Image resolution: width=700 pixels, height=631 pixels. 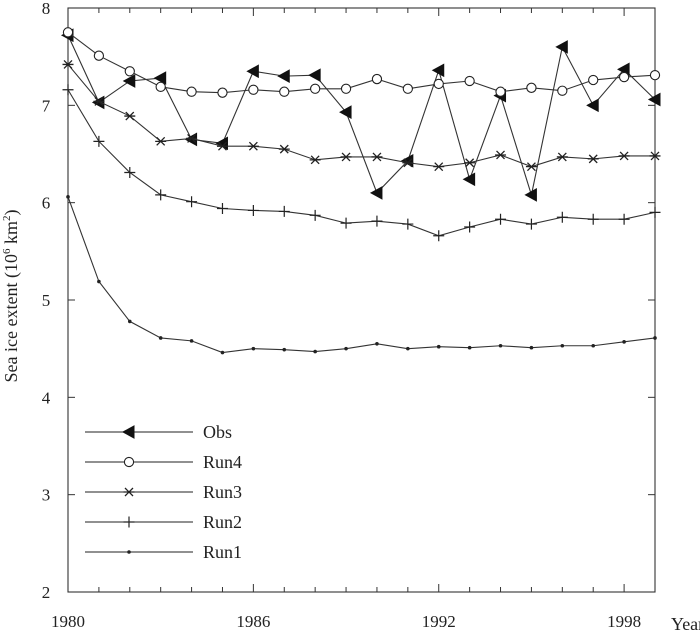 What do you see at coordinates (284, 211) in the screenshot?
I see `point-run2-1987` at bounding box center [284, 211].